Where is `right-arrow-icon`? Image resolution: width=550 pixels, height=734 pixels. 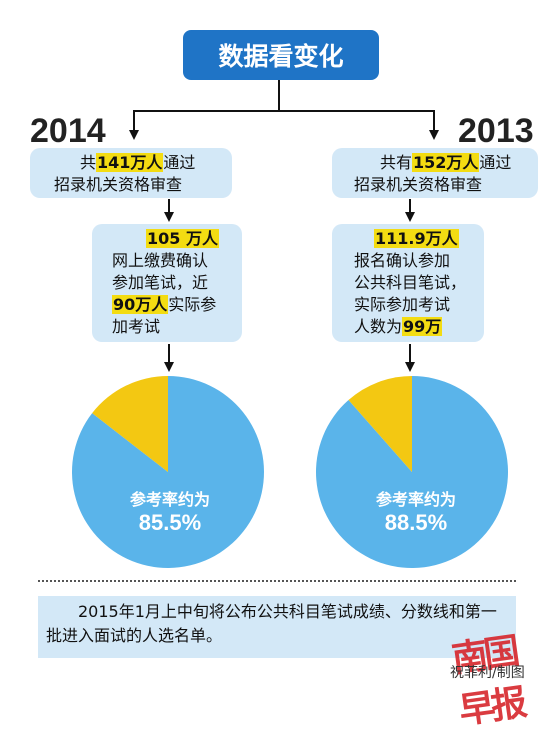
right-arrow-icon is located at coordinates (434, 135).